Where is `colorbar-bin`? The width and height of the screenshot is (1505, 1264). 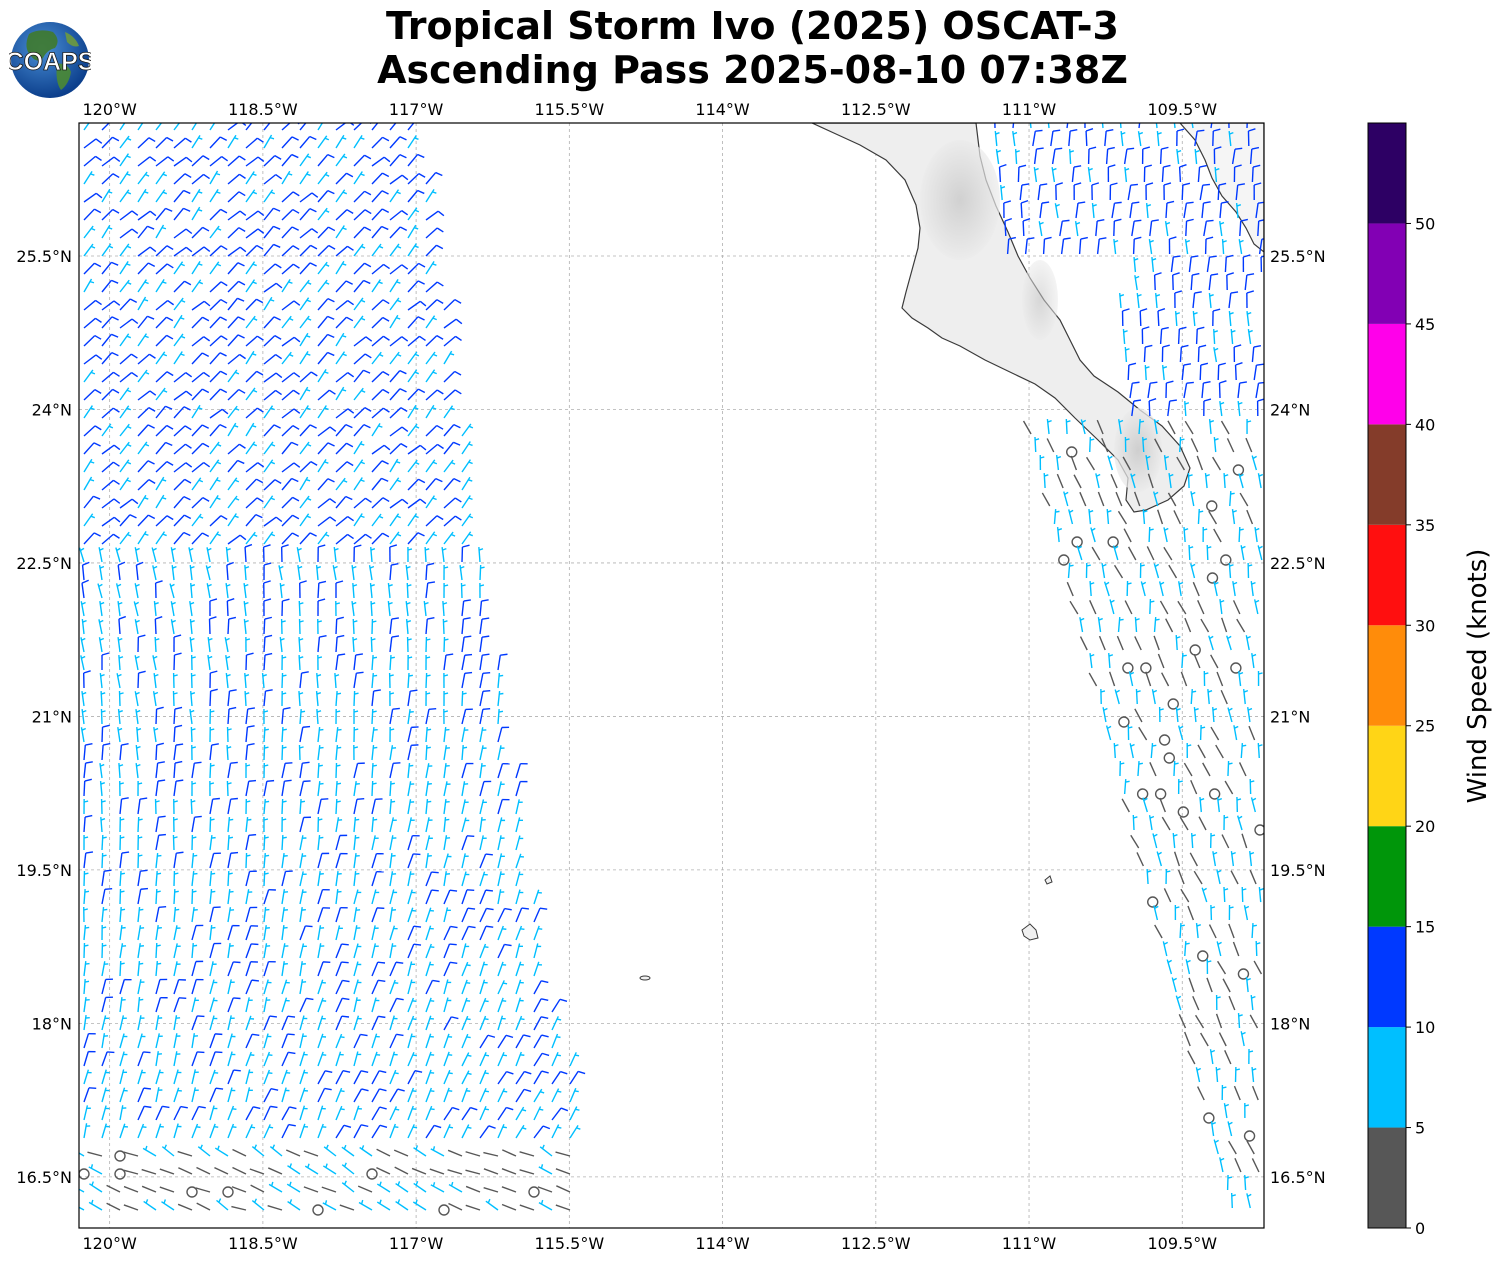
colorbar-bin is located at coordinates (1387, 1077).